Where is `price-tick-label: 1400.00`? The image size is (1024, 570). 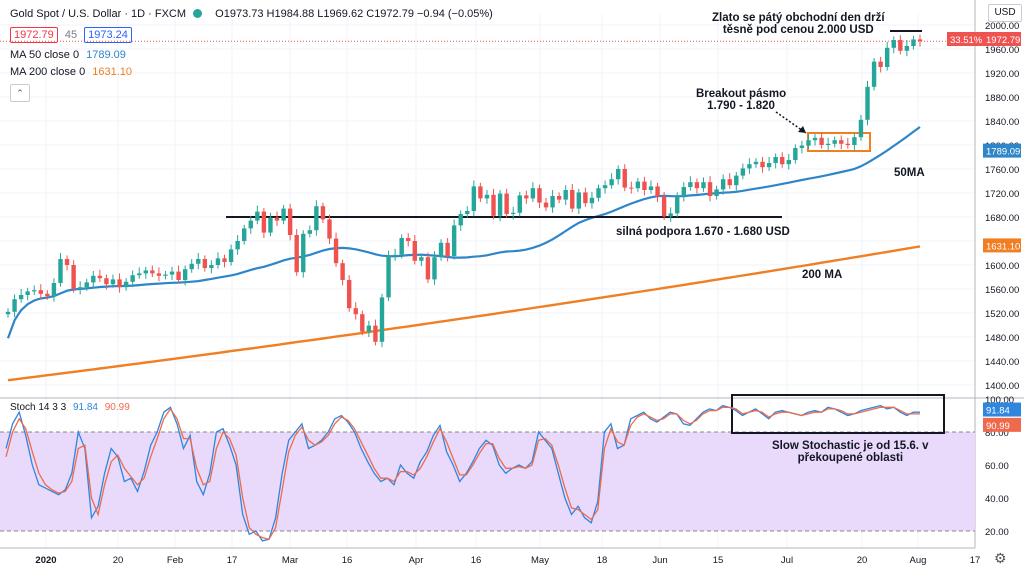 price-tick-label: 1400.00 is located at coordinates (1002, 386).